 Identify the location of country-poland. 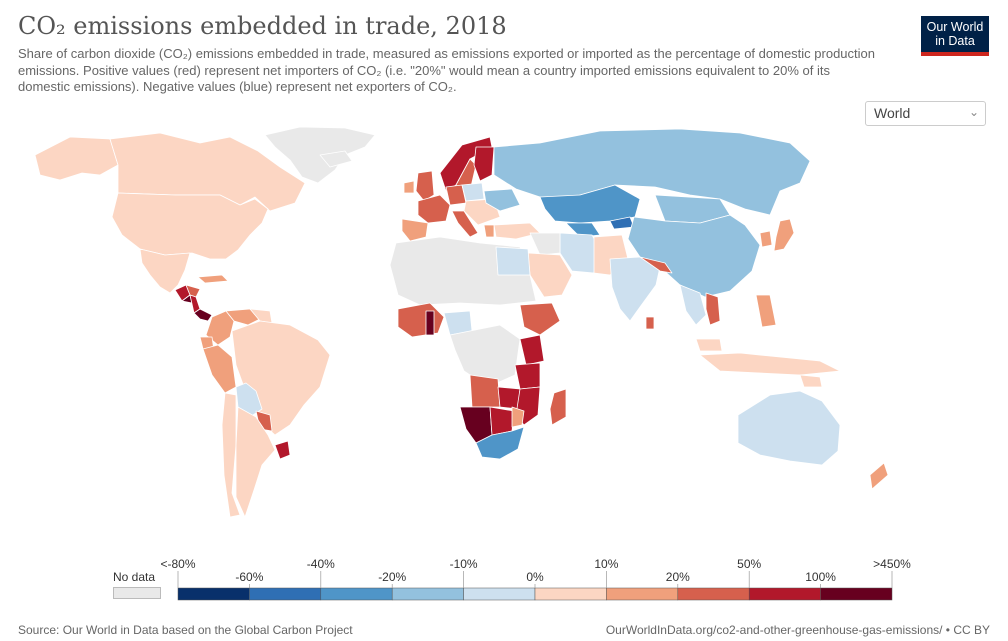
(473, 192).